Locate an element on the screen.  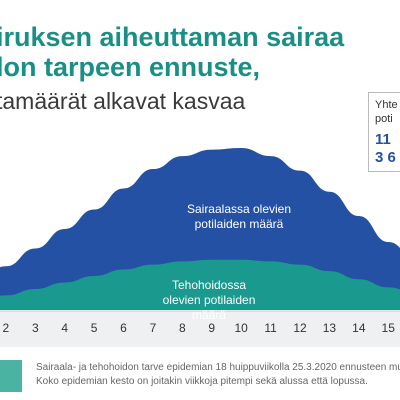
area is located at coordinates (200, 284).